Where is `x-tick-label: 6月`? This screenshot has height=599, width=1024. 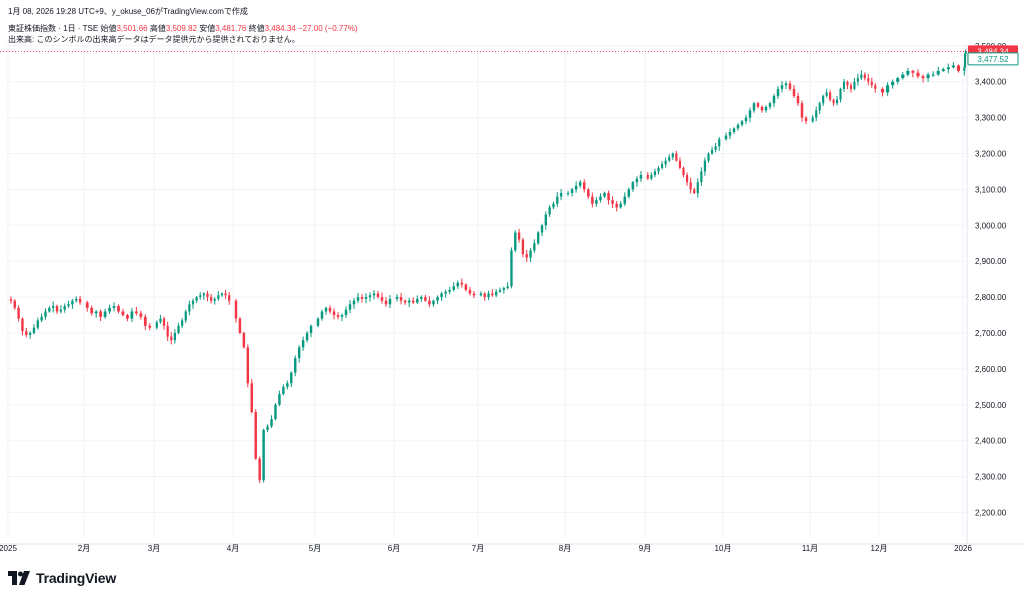 x-tick-label: 6月 is located at coordinates (394, 548).